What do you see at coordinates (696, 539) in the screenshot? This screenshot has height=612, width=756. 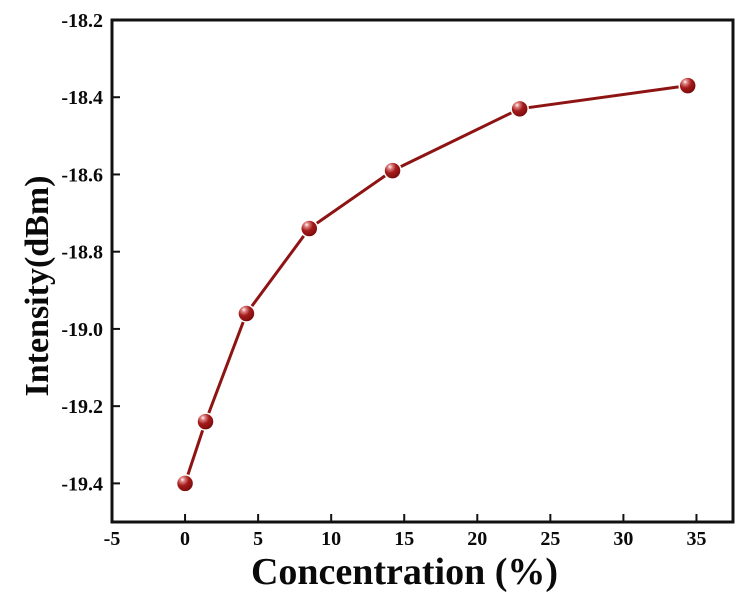 I see `x-tick-label: 35` at bounding box center [696, 539].